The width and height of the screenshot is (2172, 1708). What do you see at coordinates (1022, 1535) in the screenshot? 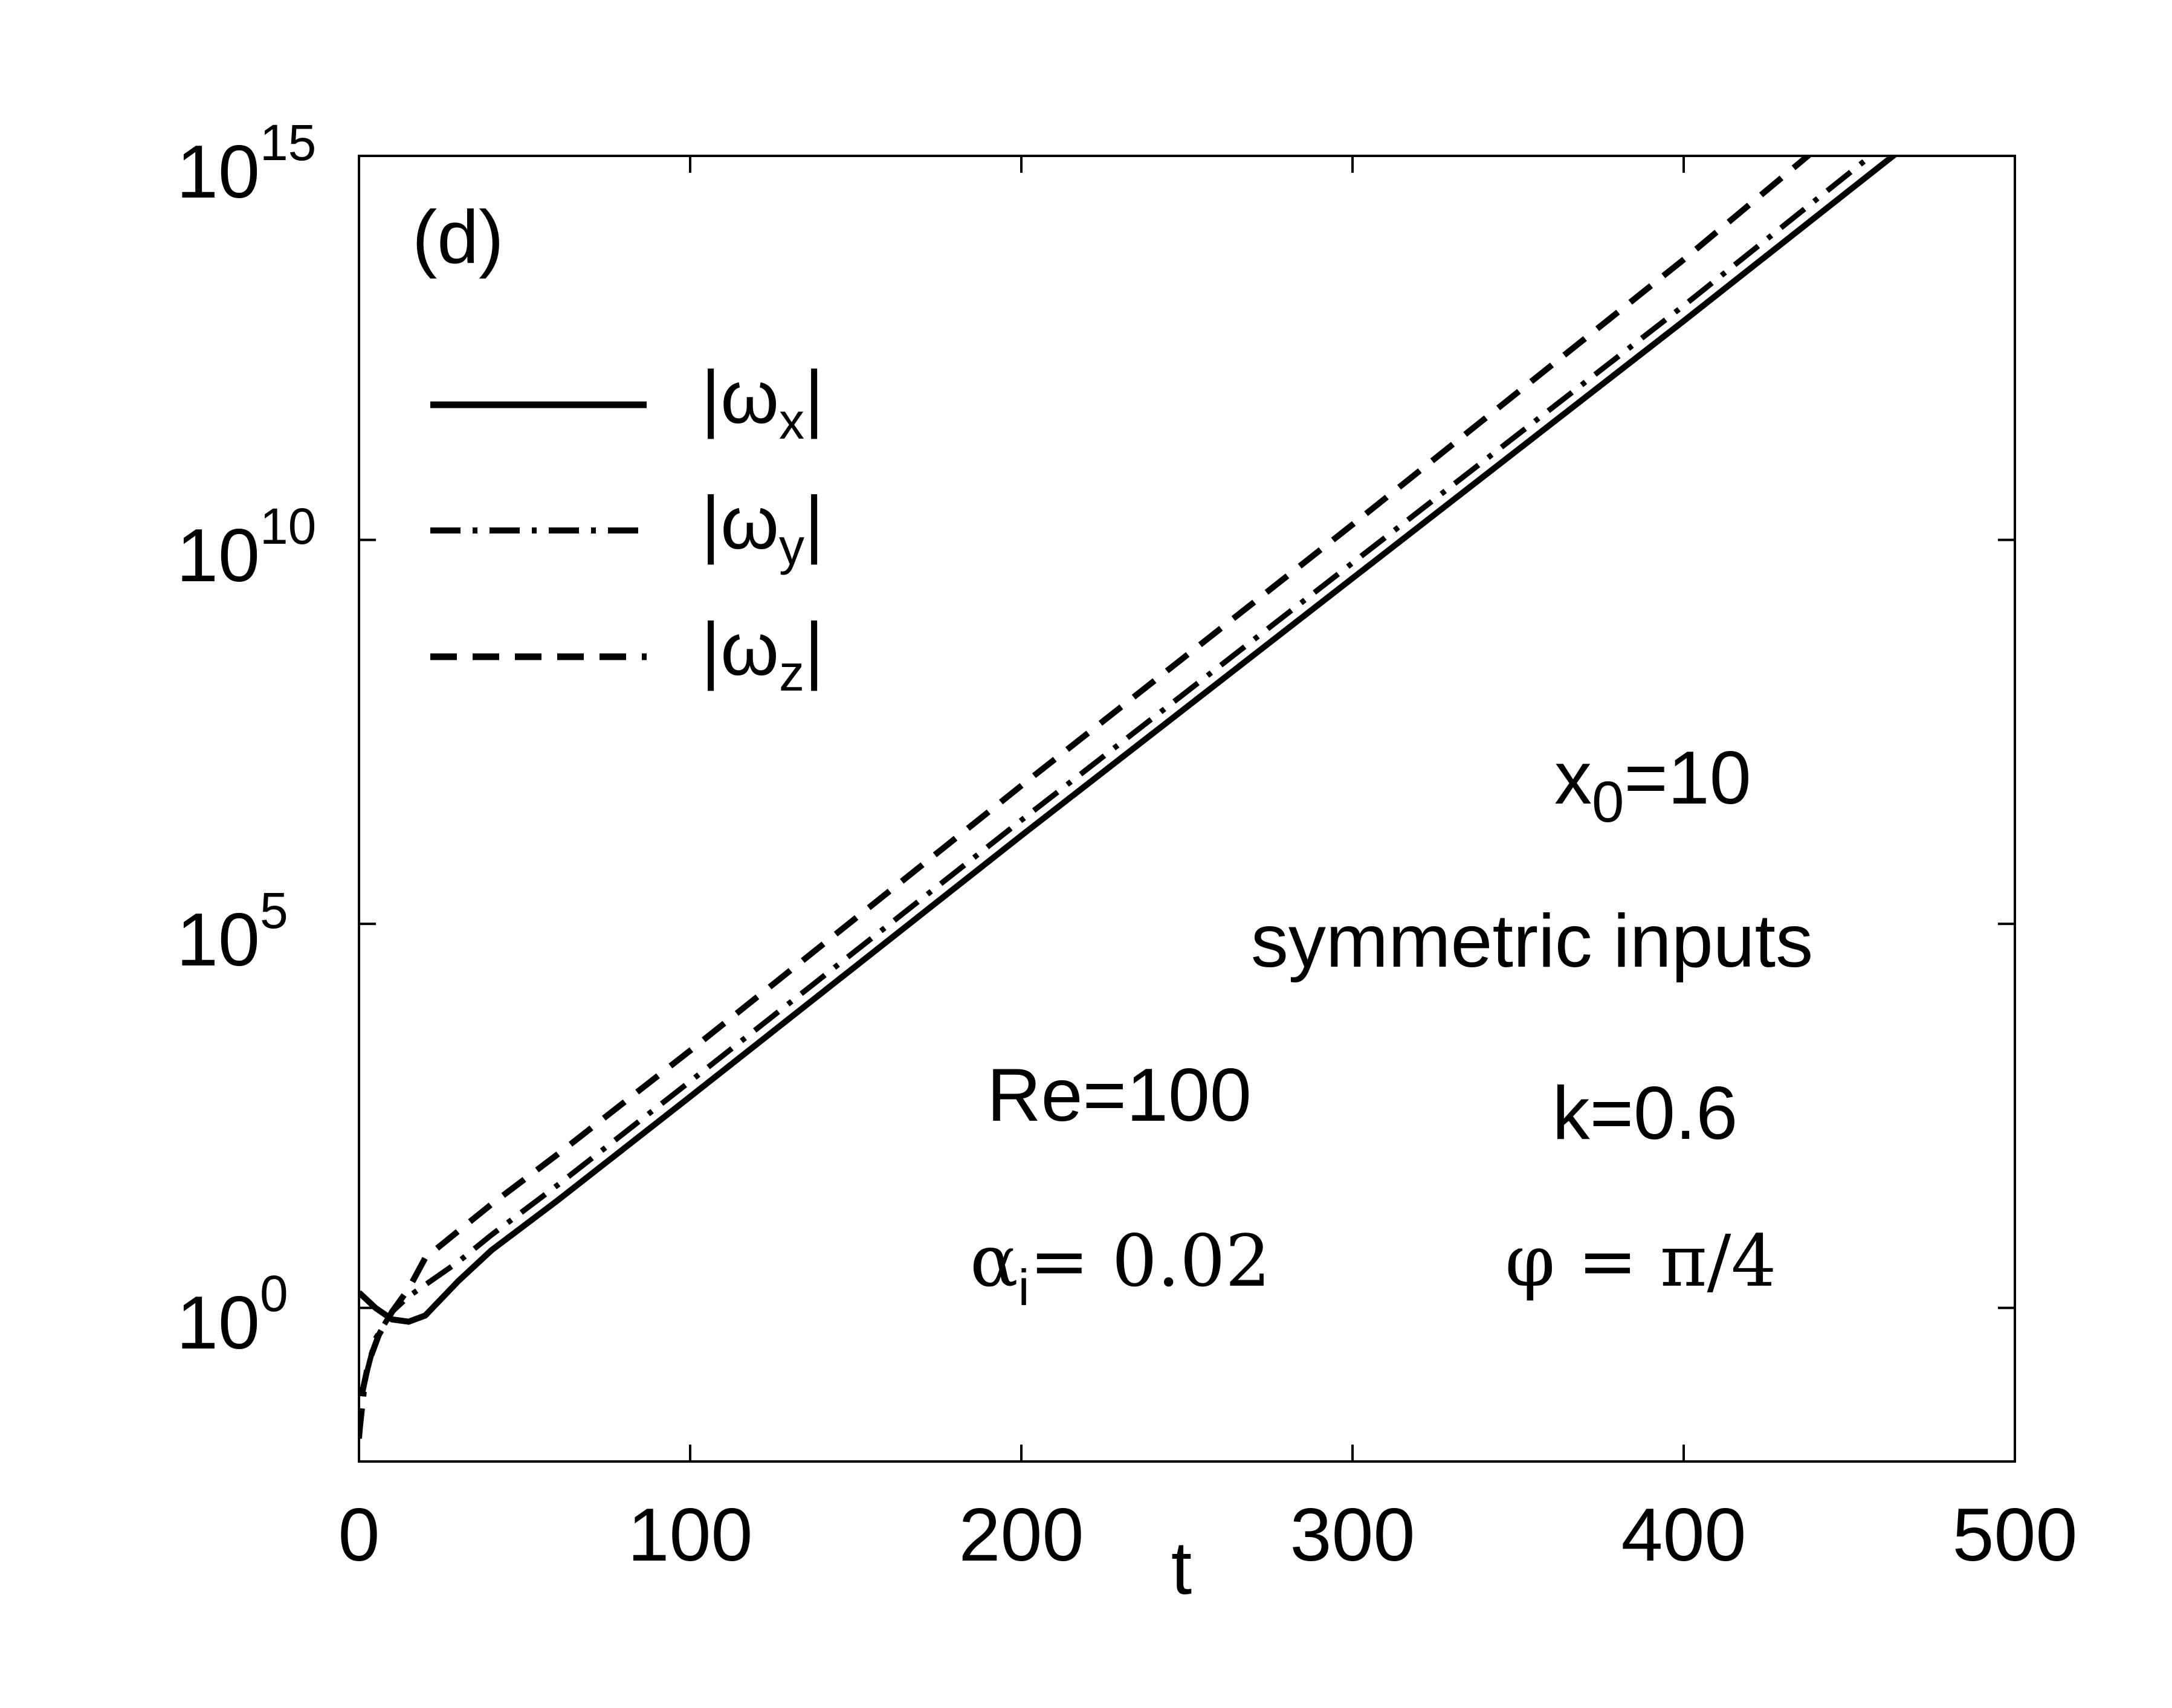
I see `x-tick-label: 200` at bounding box center [1022, 1535].